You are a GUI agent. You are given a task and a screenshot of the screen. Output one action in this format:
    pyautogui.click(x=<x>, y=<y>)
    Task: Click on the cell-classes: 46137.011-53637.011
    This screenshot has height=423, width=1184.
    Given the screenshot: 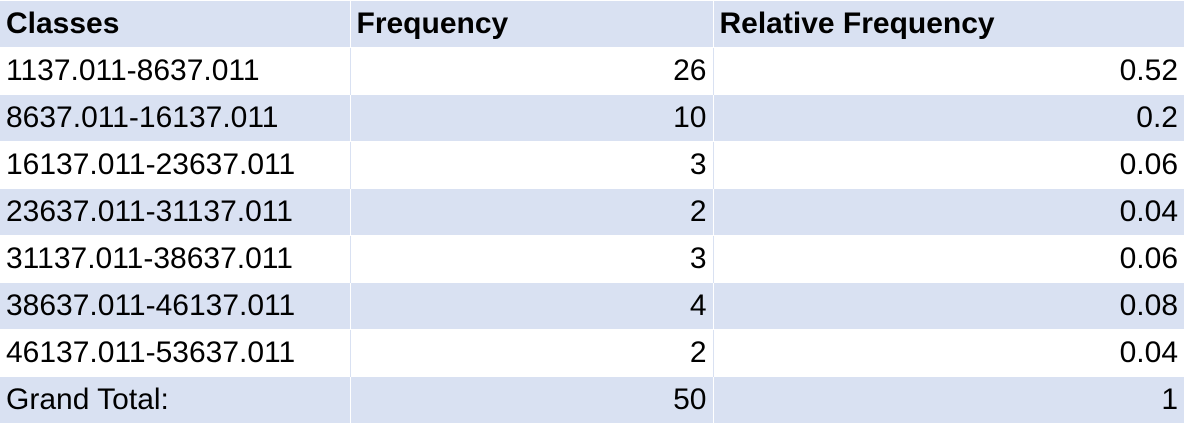 What is the action you would take?
    pyautogui.click(x=175, y=353)
    